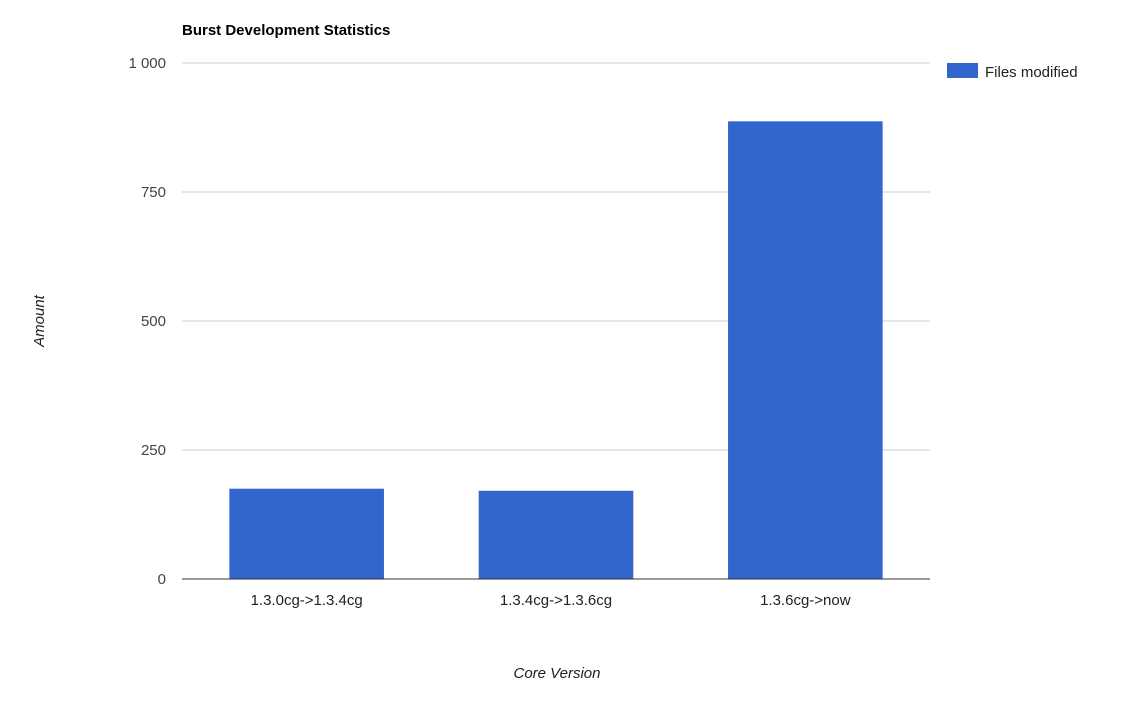 The width and height of the screenshot is (1136, 704). I want to click on y-tick-label: 750, so click(153, 192).